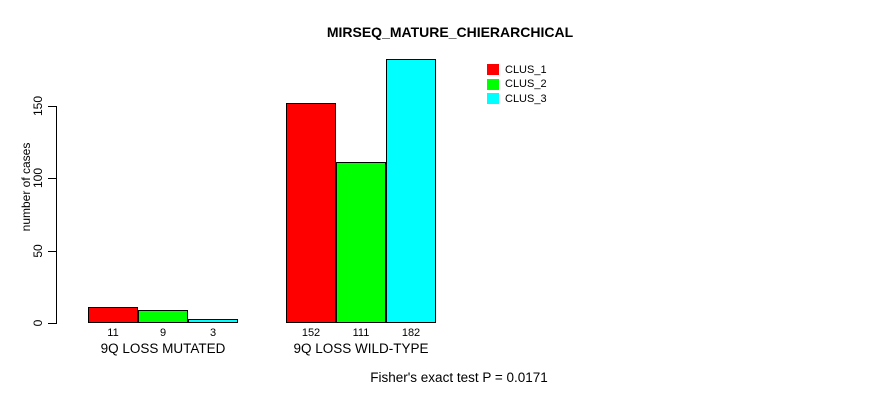 This screenshot has height=400, width=890. What do you see at coordinates (38, 250) in the screenshot?
I see `y-tick-label: 50` at bounding box center [38, 250].